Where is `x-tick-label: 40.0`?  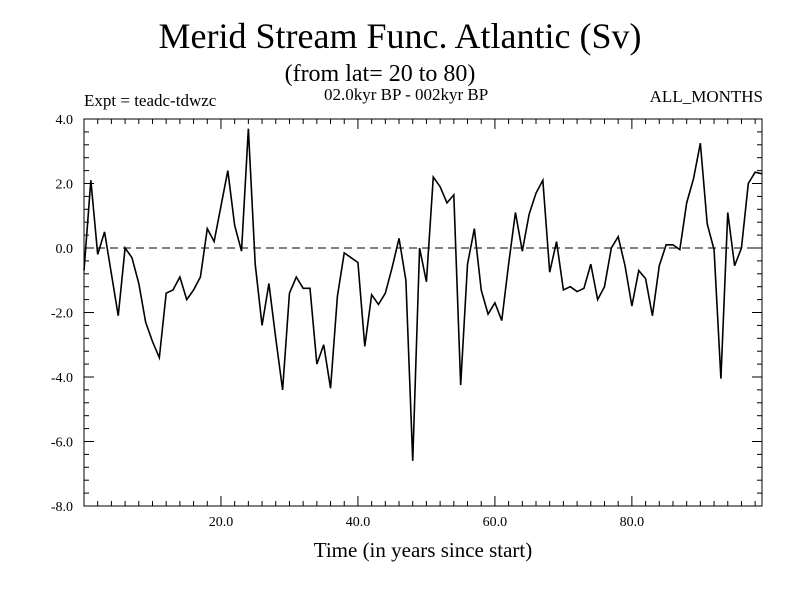
x-tick-label: 40.0 is located at coordinates (358, 522).